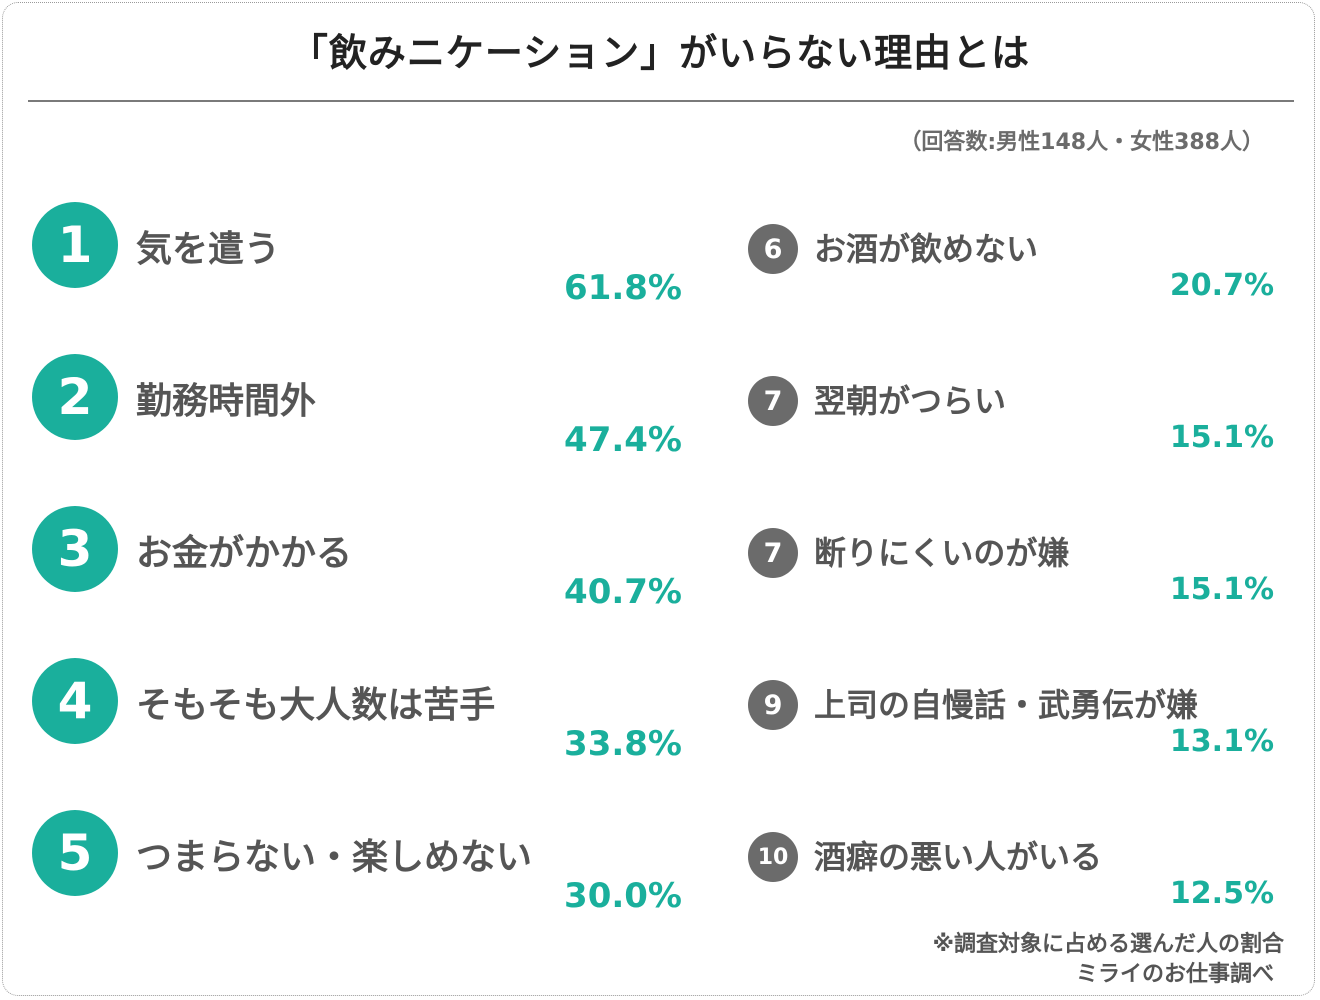 The height and width of the screenshot is (1000, 1320). What do you see at coordinates (660, 53) in the screenshot?
I see `page-title: 「飲みニケーション」がいらない理由とは` at bounding box center [660, 53].